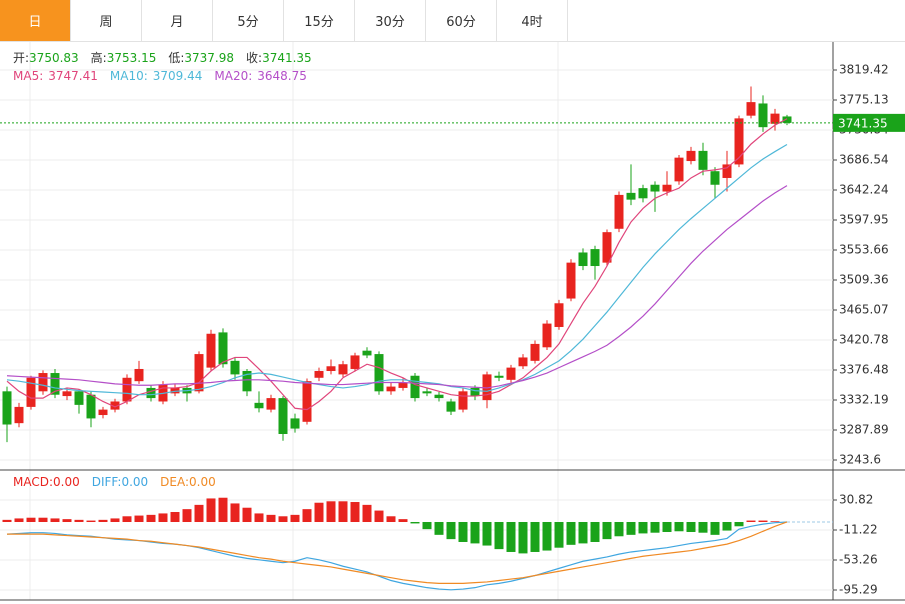 This screenshot has height=604, width=905. What do you see at coordinates (532, 20) in the screenshot?
I see `period-tab: 4时` at bounding box center [532, 20].